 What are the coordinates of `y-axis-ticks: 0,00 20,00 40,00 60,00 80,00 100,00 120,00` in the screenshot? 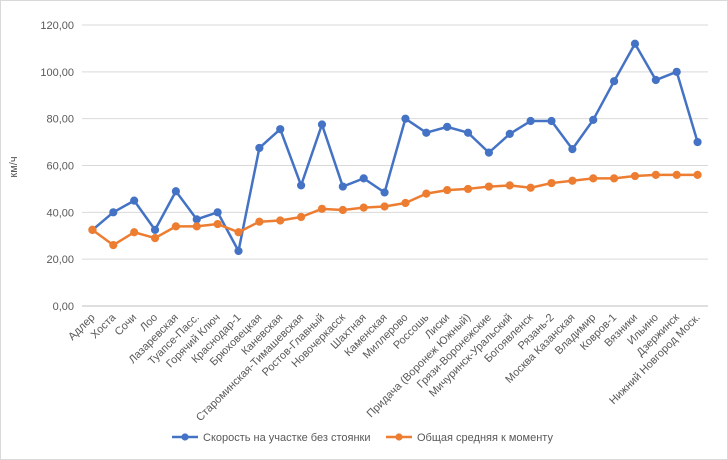 It's located at (57, 166).